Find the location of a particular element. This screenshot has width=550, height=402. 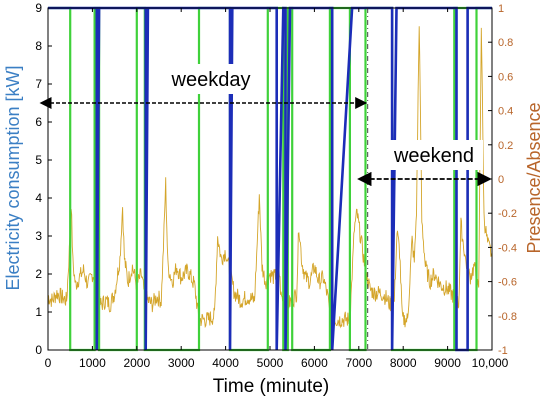

weekend-label: weekend is located at coordinates (433, 156).